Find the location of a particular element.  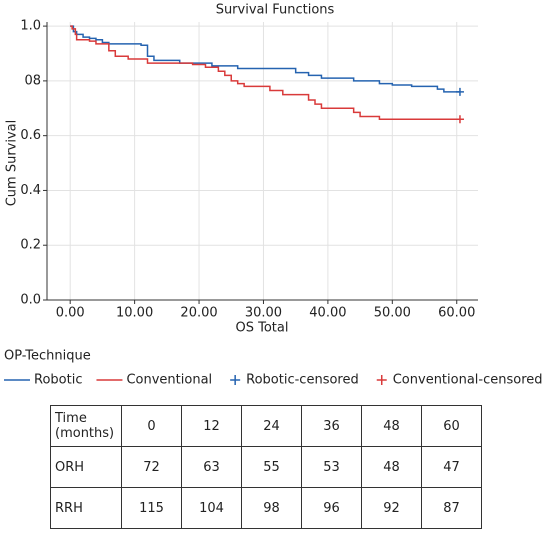

x-tick-label: 0.00 is located at coordinates (70, 313).